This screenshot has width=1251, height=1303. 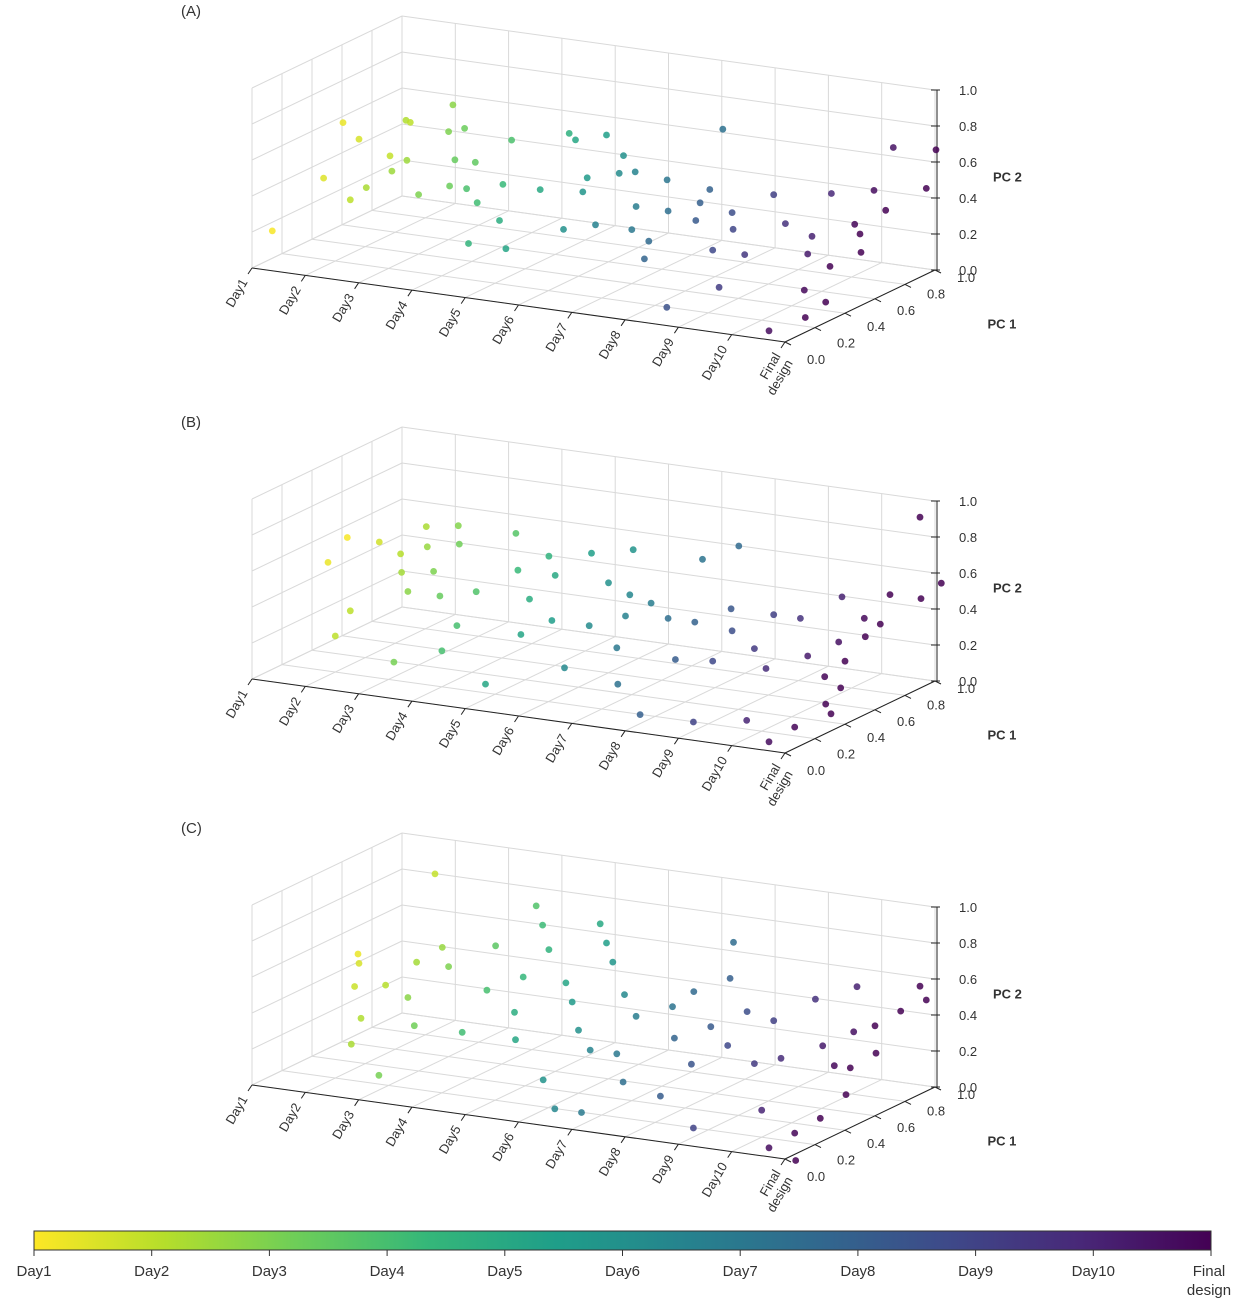 I want to click on z-axis-label: PC 2, so click(x=1007, y=587).